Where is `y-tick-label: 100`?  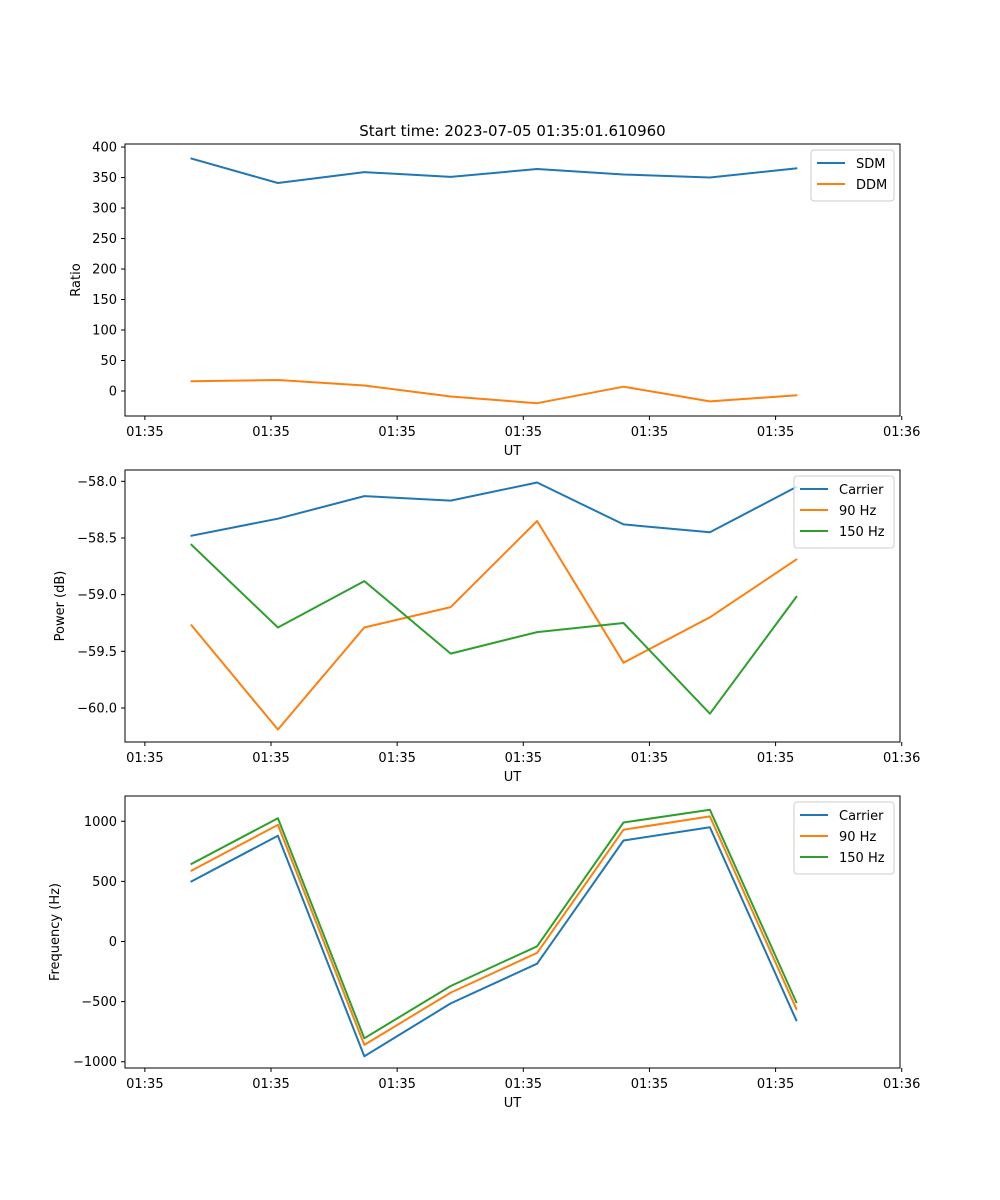
y-tick-label: 100 is located at coordinates (104, 331).